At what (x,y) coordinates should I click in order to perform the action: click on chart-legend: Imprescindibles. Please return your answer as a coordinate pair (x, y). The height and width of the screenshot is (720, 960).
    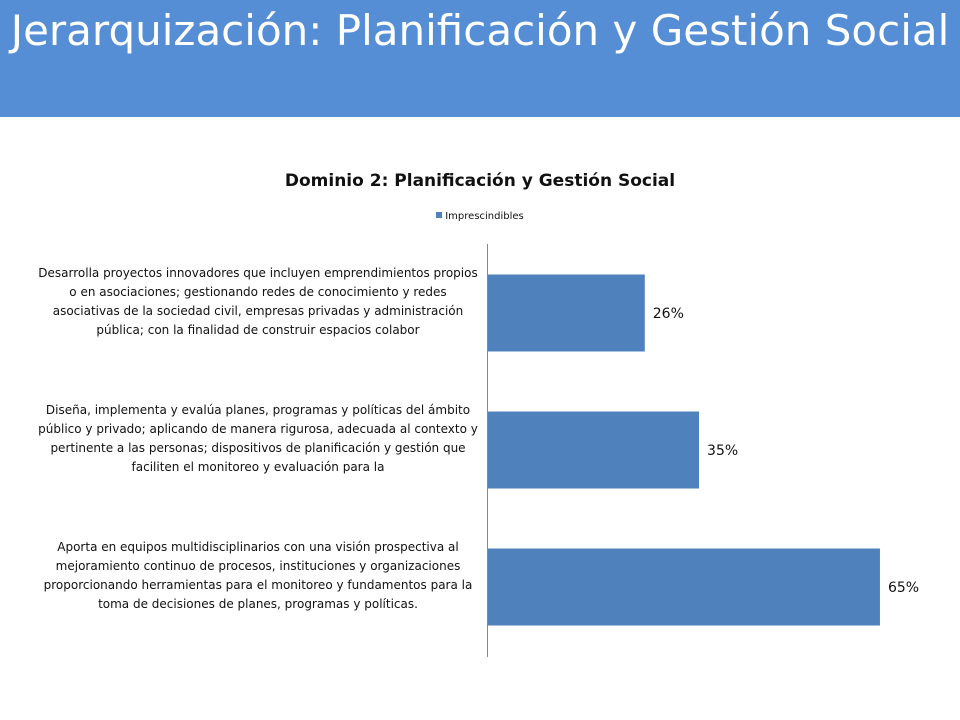
    Looking at the image, I should click on (480, 216).